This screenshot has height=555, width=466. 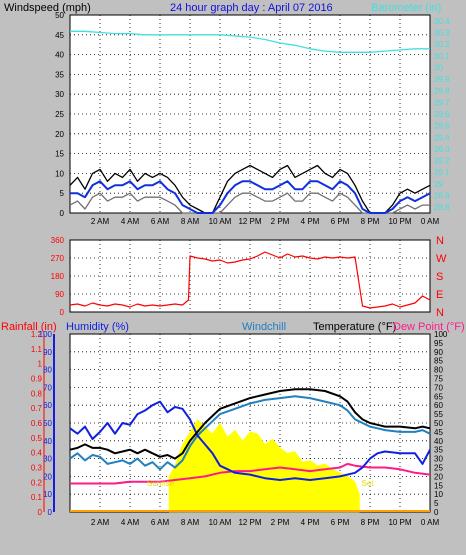 What do you see at coordinates (438, 361) in the screenshot?
I see `temp-y-tick-label: 85` at bounding box center [438, 361].